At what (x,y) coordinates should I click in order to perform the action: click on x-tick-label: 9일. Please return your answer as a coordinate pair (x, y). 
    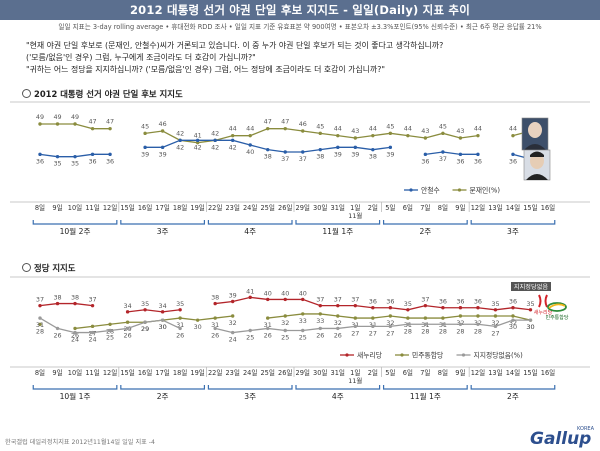
    Looking at the image, I should click on (460, 207).